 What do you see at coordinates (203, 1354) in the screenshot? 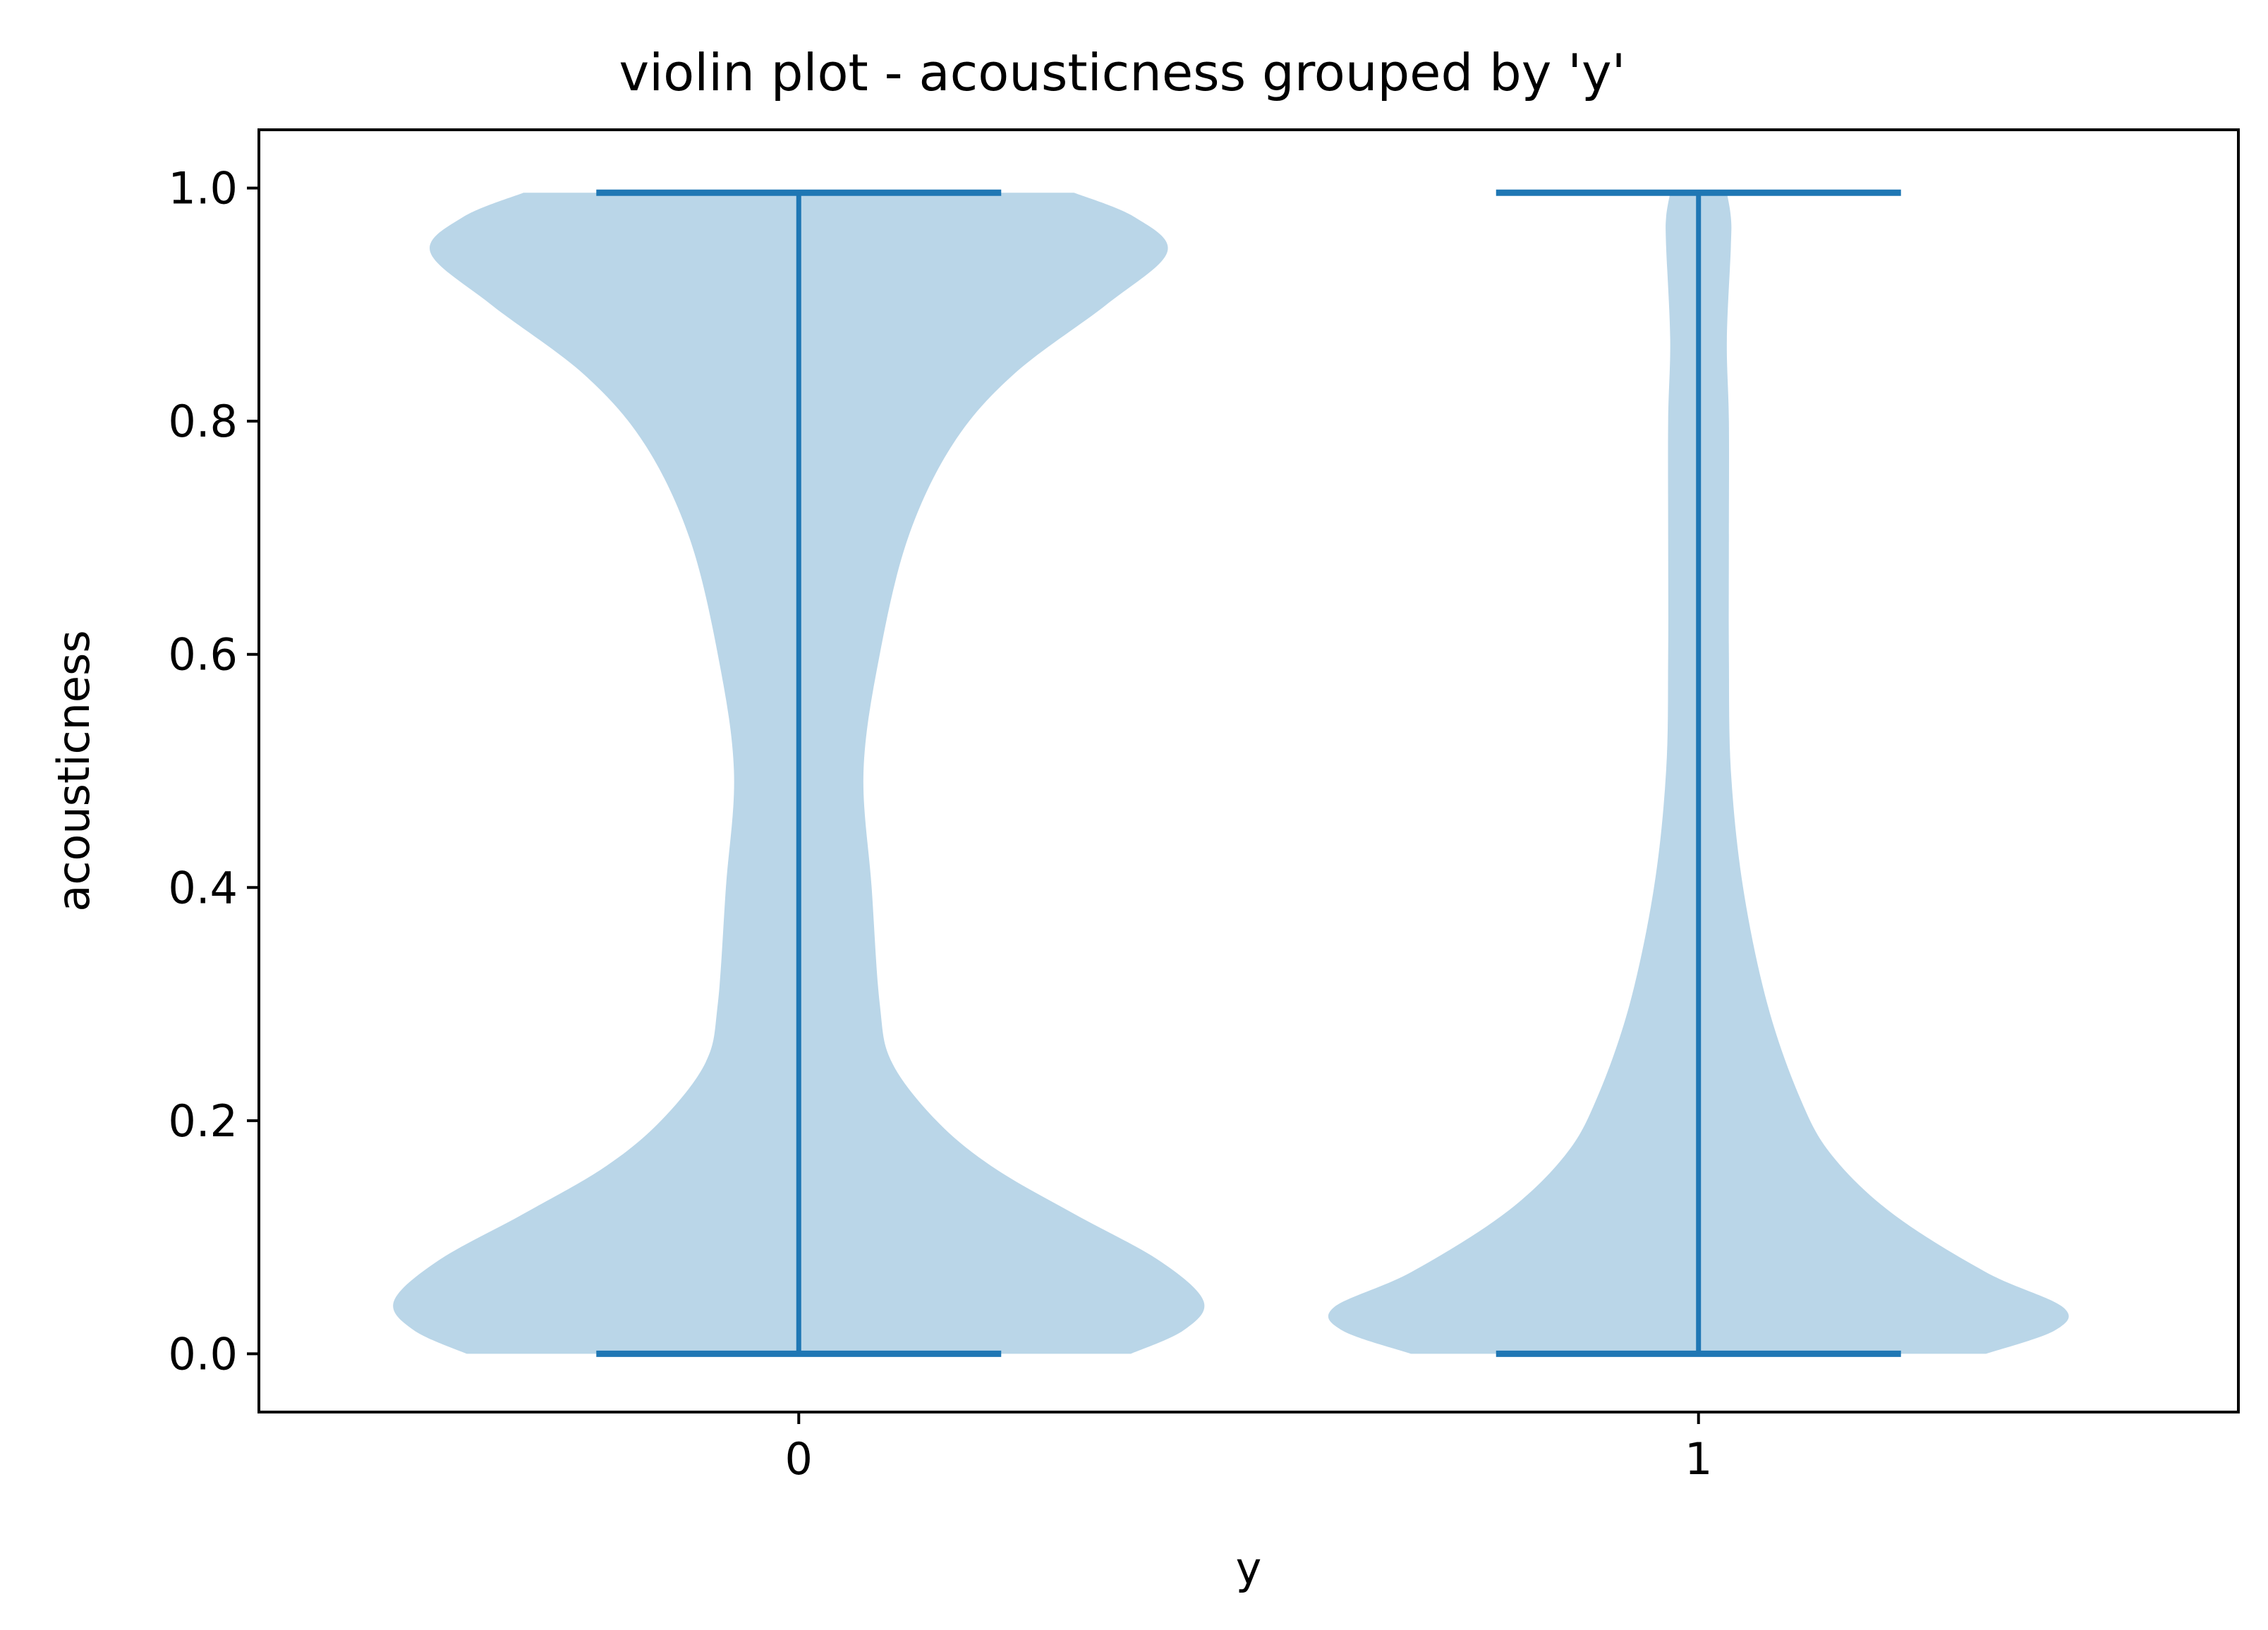
I see `y-tick-label: 0.0` at bounding box center [203, 1354].